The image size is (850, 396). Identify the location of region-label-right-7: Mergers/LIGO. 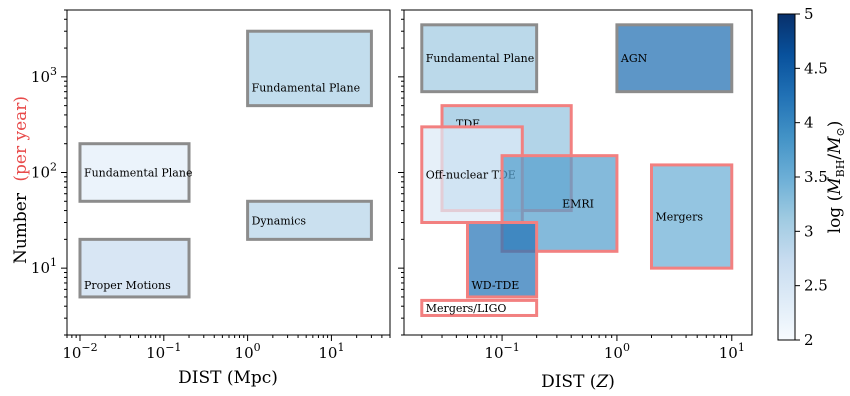
(466, 308).